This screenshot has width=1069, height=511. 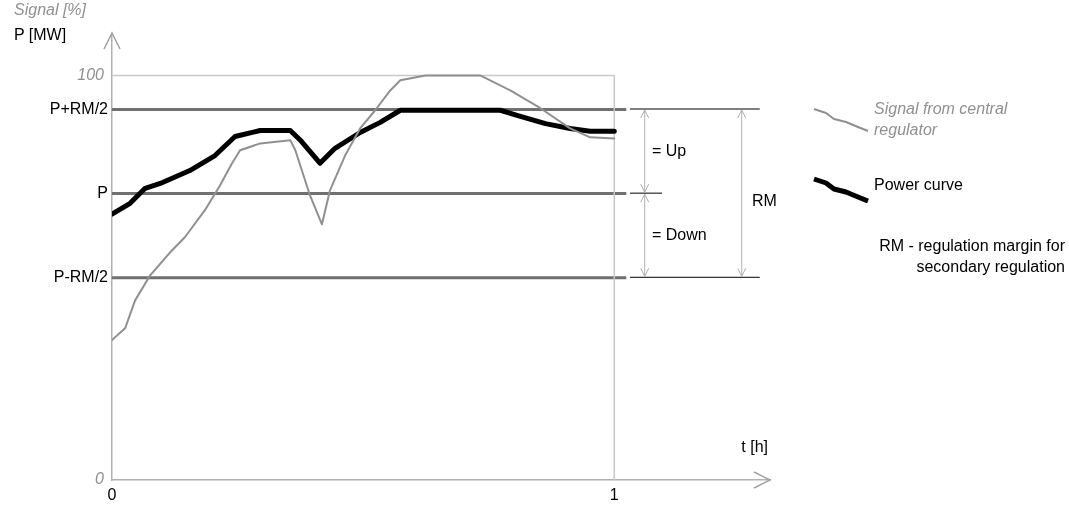 What do you see at coordinates (50, 9) in the screenshot?
I see `y-axis-title: Signal [%]` at bounding box center [50, 9].